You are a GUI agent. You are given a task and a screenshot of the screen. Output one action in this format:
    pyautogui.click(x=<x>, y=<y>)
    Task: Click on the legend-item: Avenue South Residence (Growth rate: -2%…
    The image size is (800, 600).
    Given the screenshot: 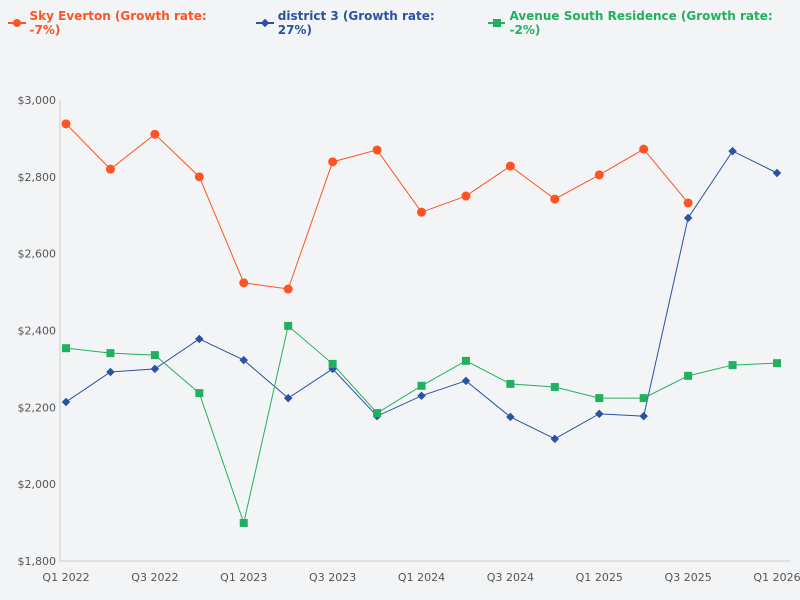 What is the action you would take?
    pyautogui.click(x=643, y=23)
    